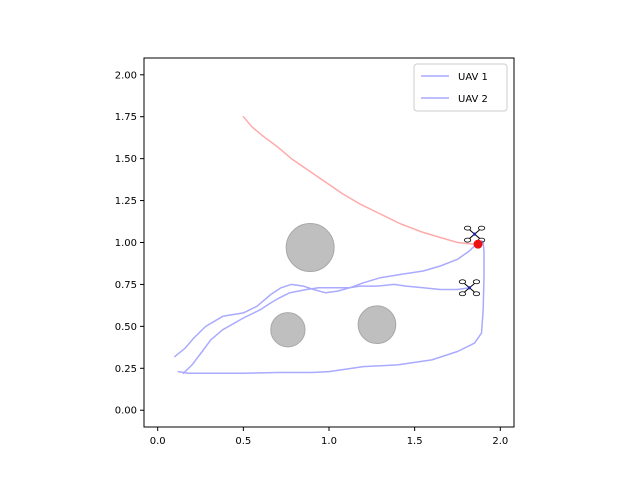 The image size is (640, 480). Describe the element at coordinates (126, 159) in the screenshot. I see `y-tick-label-6: 1.50` at that location.